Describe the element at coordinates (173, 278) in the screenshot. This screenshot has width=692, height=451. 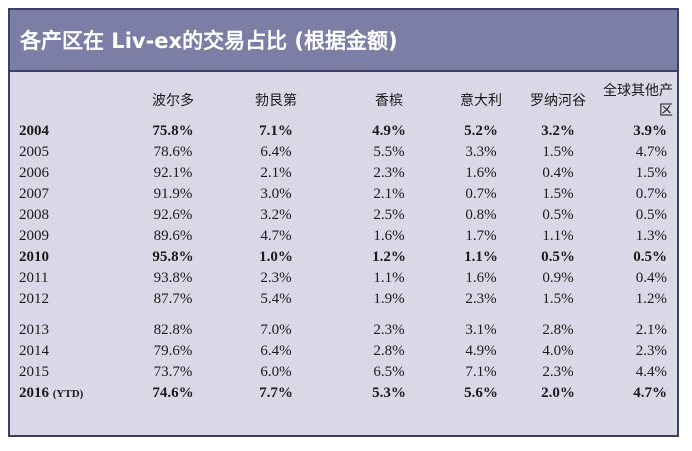
I see `value-cell: 93.8%` at that location.